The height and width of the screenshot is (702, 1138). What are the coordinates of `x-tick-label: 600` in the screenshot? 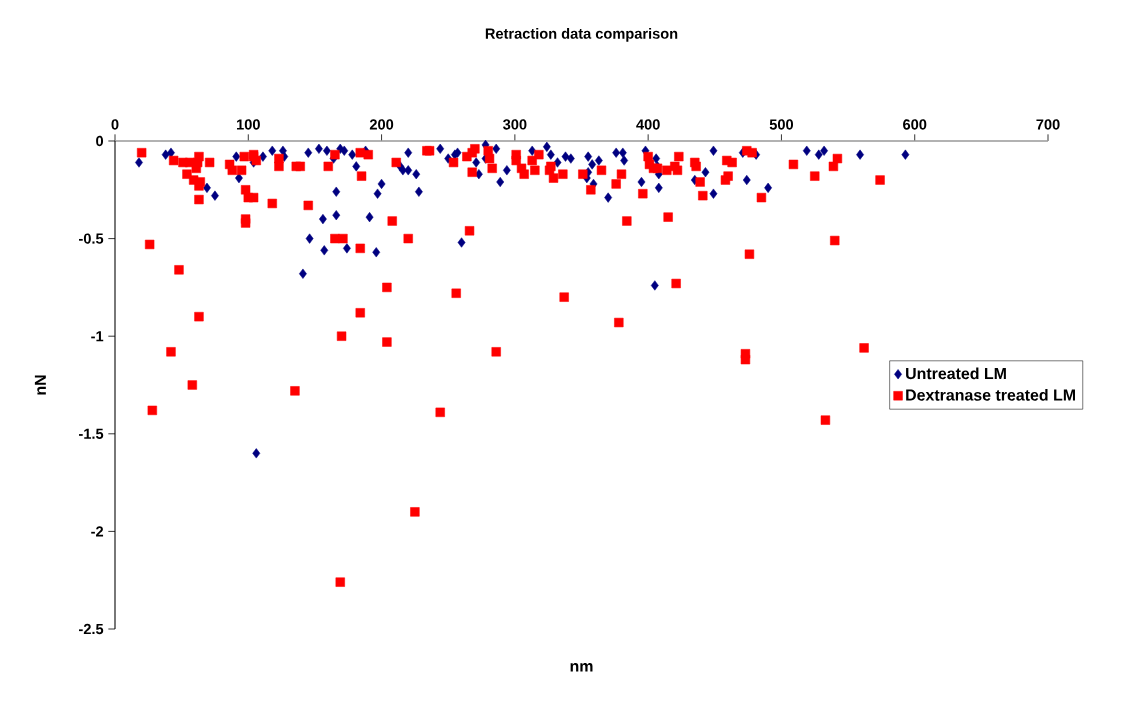 It's located at (915, 124).